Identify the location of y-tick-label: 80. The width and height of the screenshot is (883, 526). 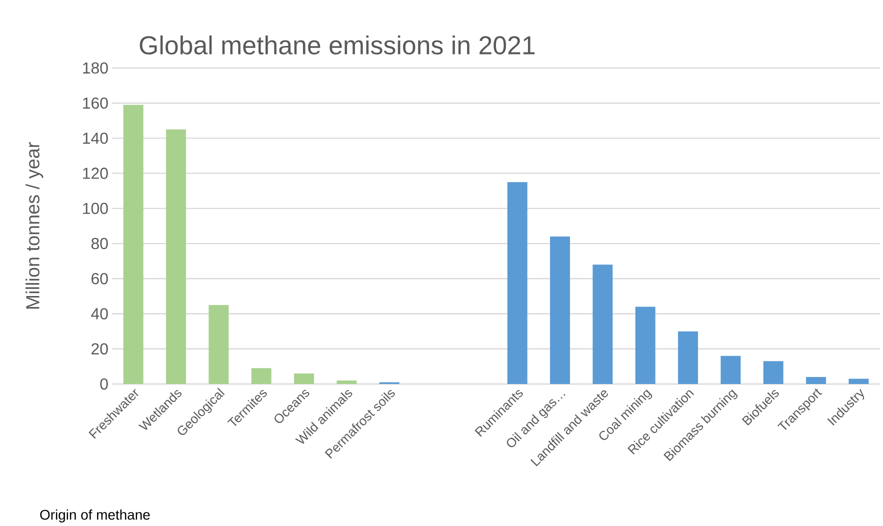
(99, 244).